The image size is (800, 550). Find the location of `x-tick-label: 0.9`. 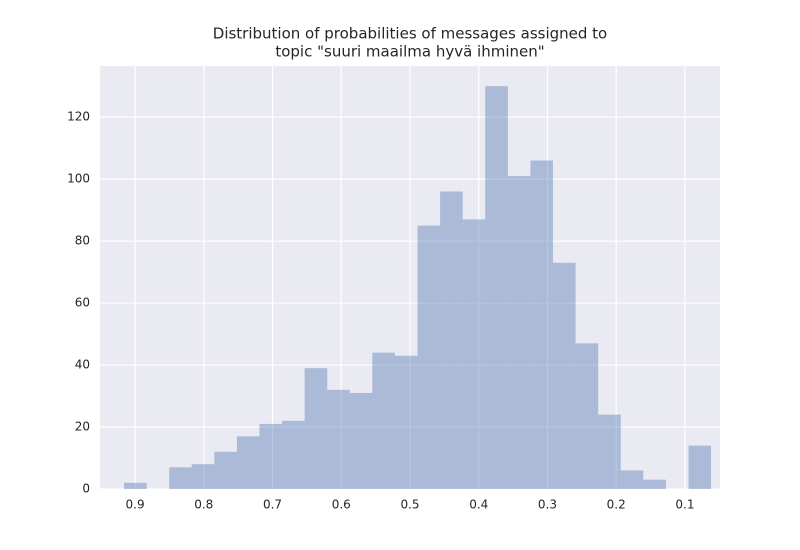

x-tick-label: 0.9 is located at coordinates (135, 505).